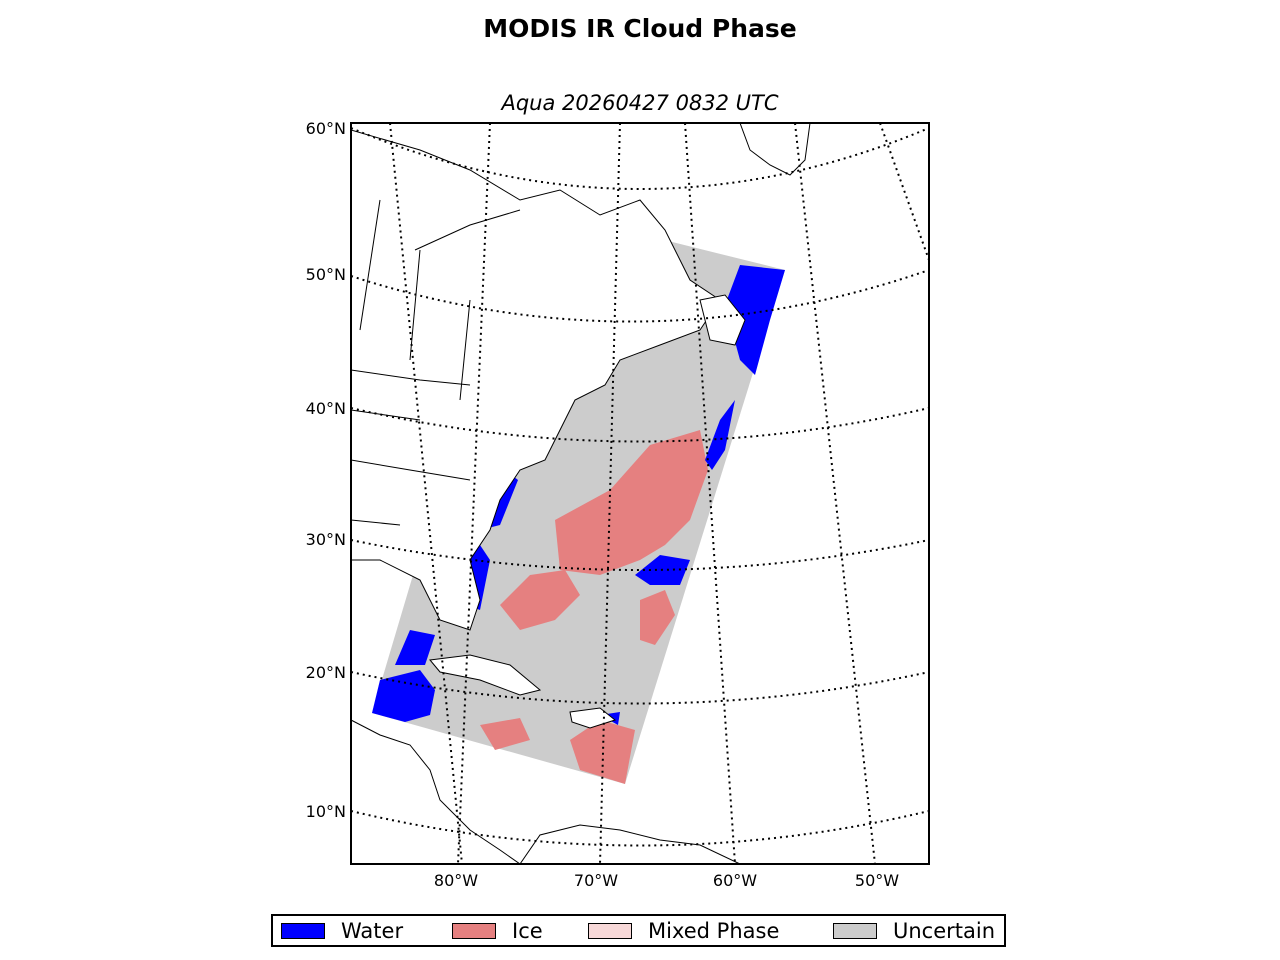 The height and width of the screenshot is (960, 1280). I want to click on legend-item-water: Water, so click(342, 930).